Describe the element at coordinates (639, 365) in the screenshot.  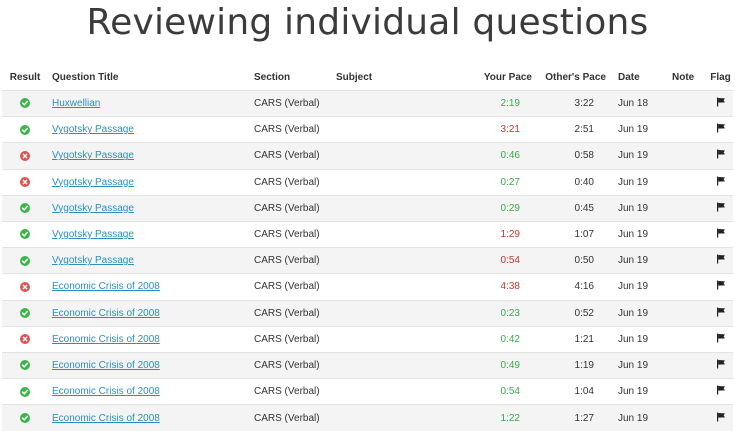
I see `date-cell: Jun 19` at that location.